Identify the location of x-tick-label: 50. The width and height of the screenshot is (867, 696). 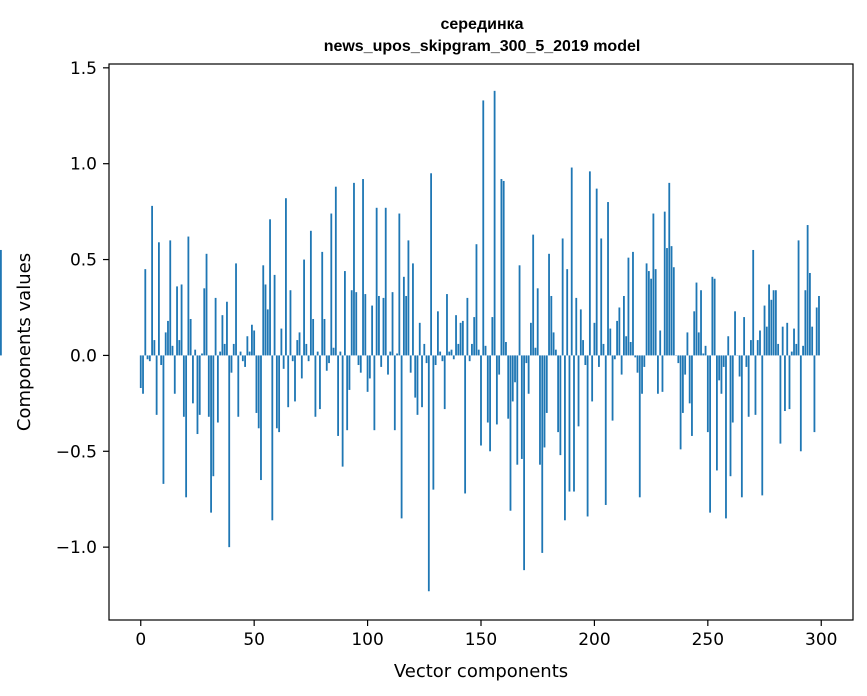
(254, 640).